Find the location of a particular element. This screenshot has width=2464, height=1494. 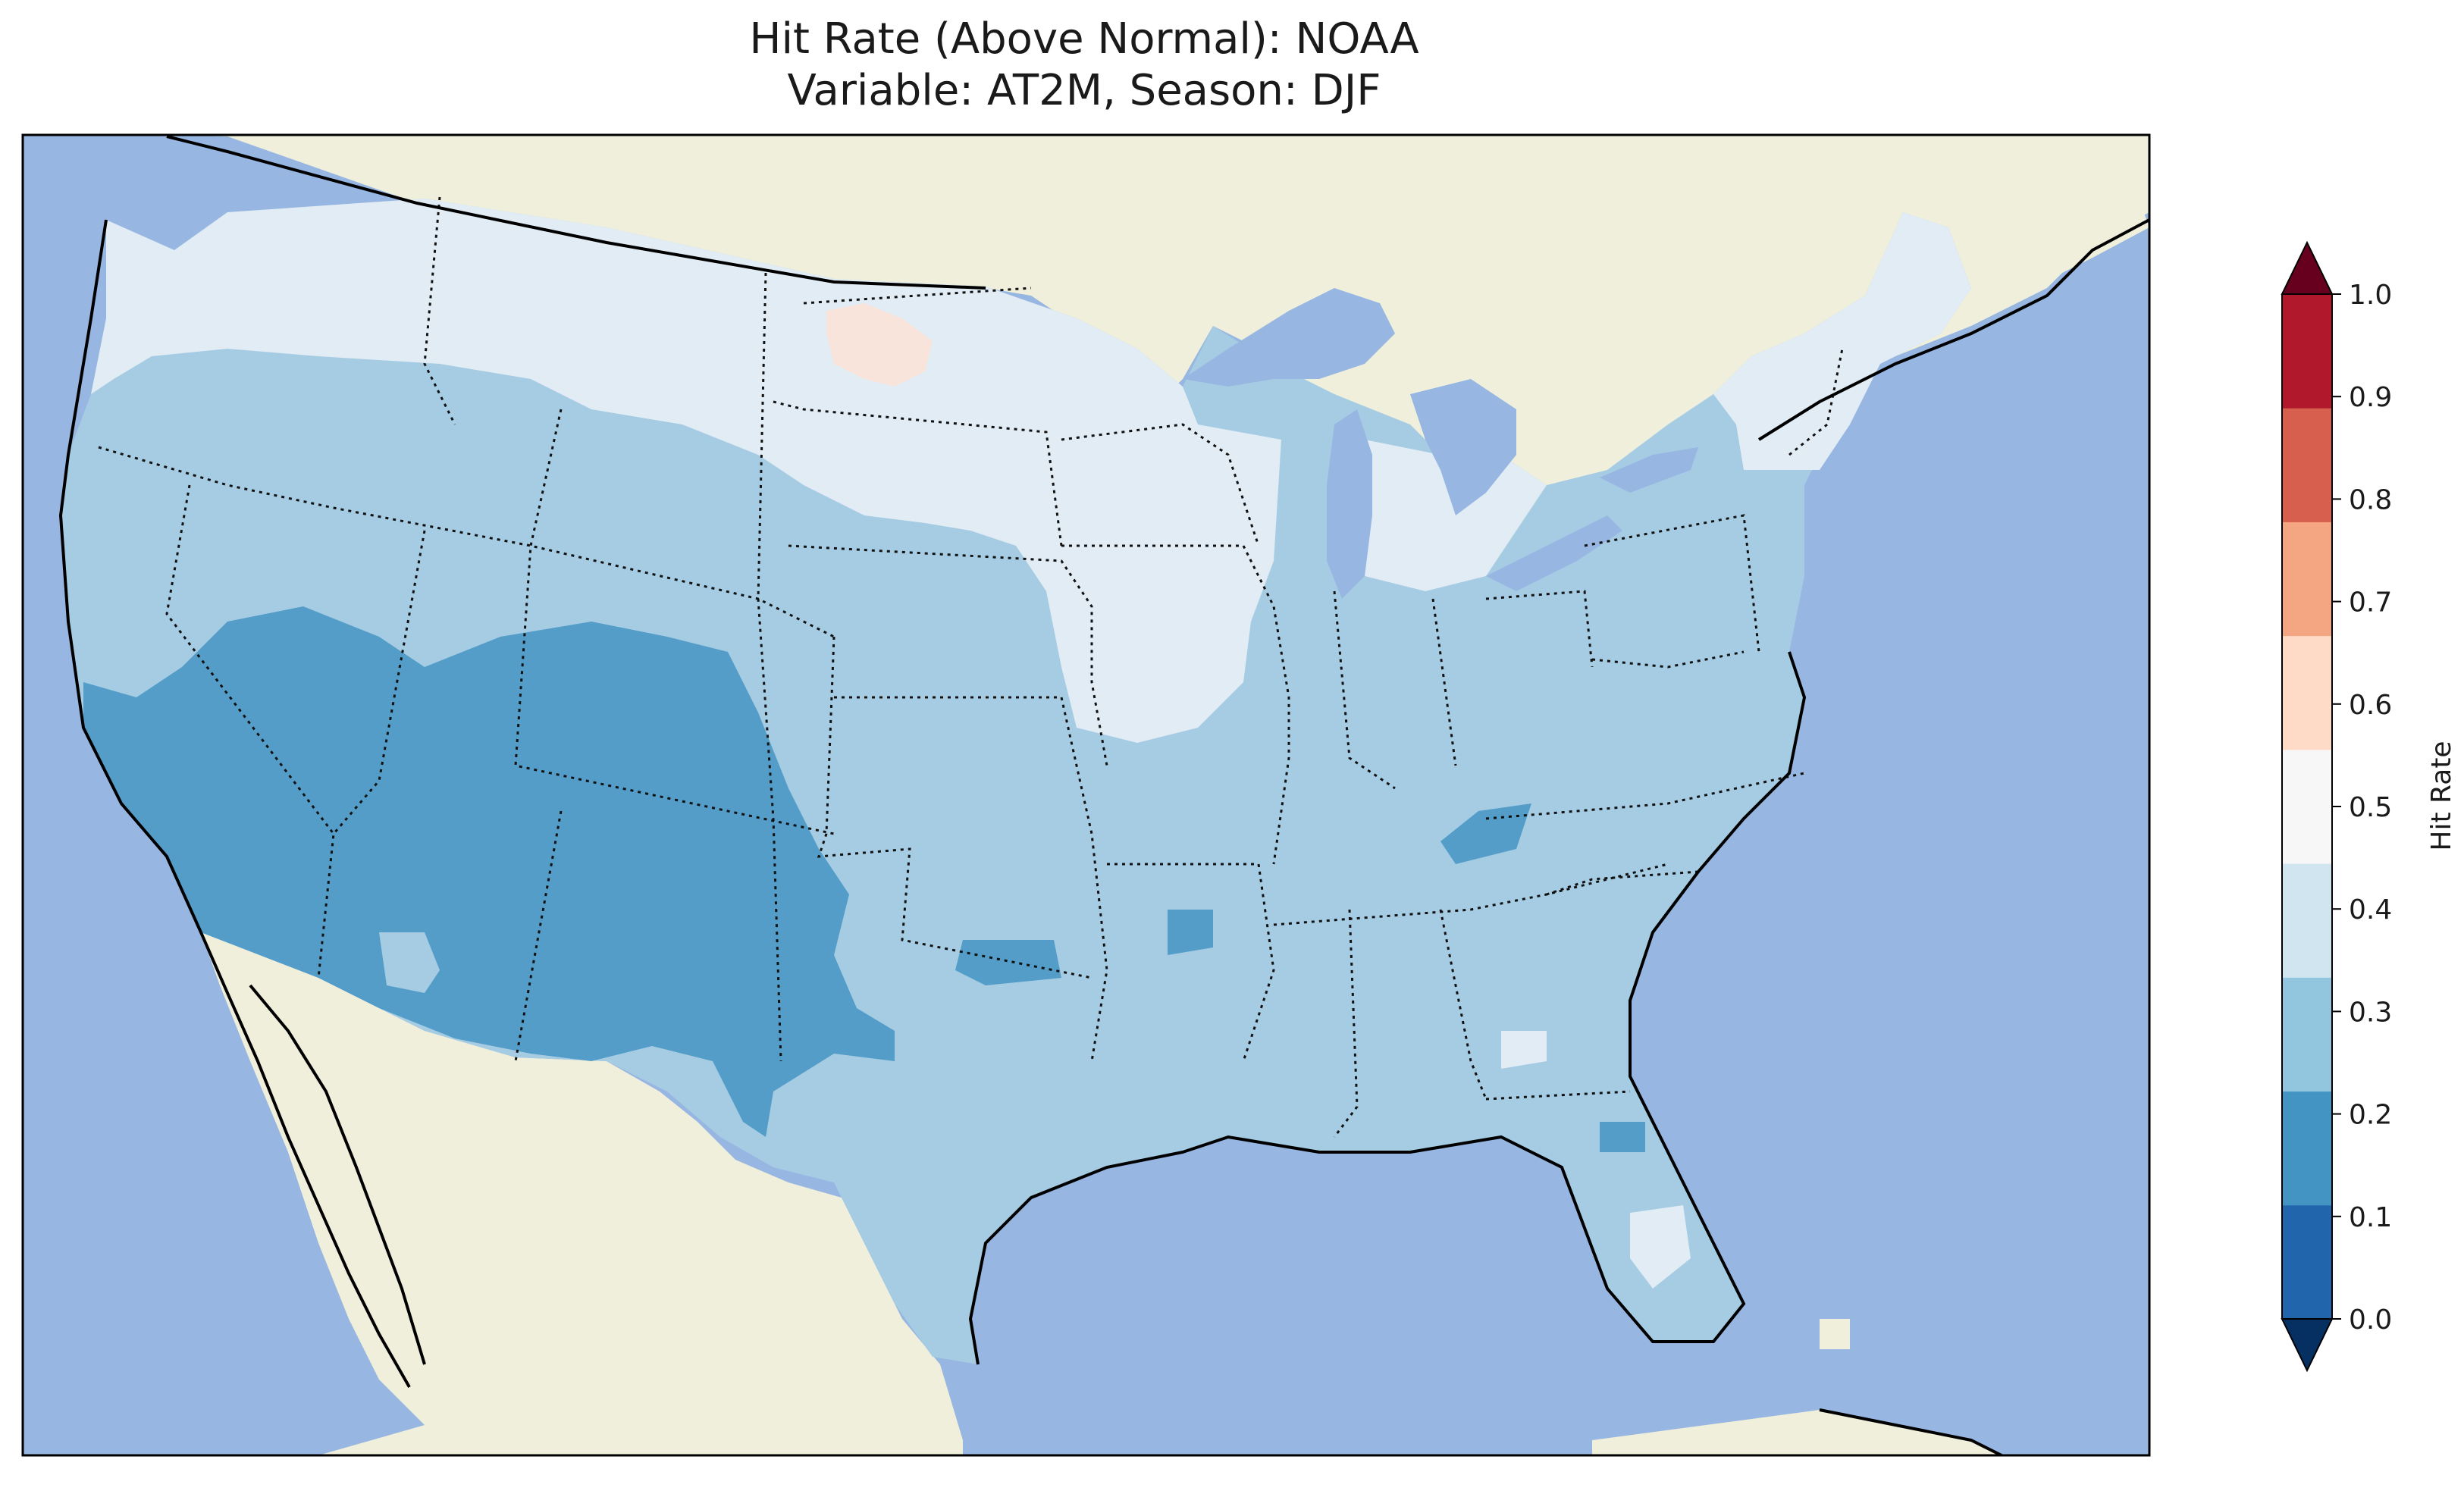

us-region-fl-light is located at coordinates (1661, 1247).